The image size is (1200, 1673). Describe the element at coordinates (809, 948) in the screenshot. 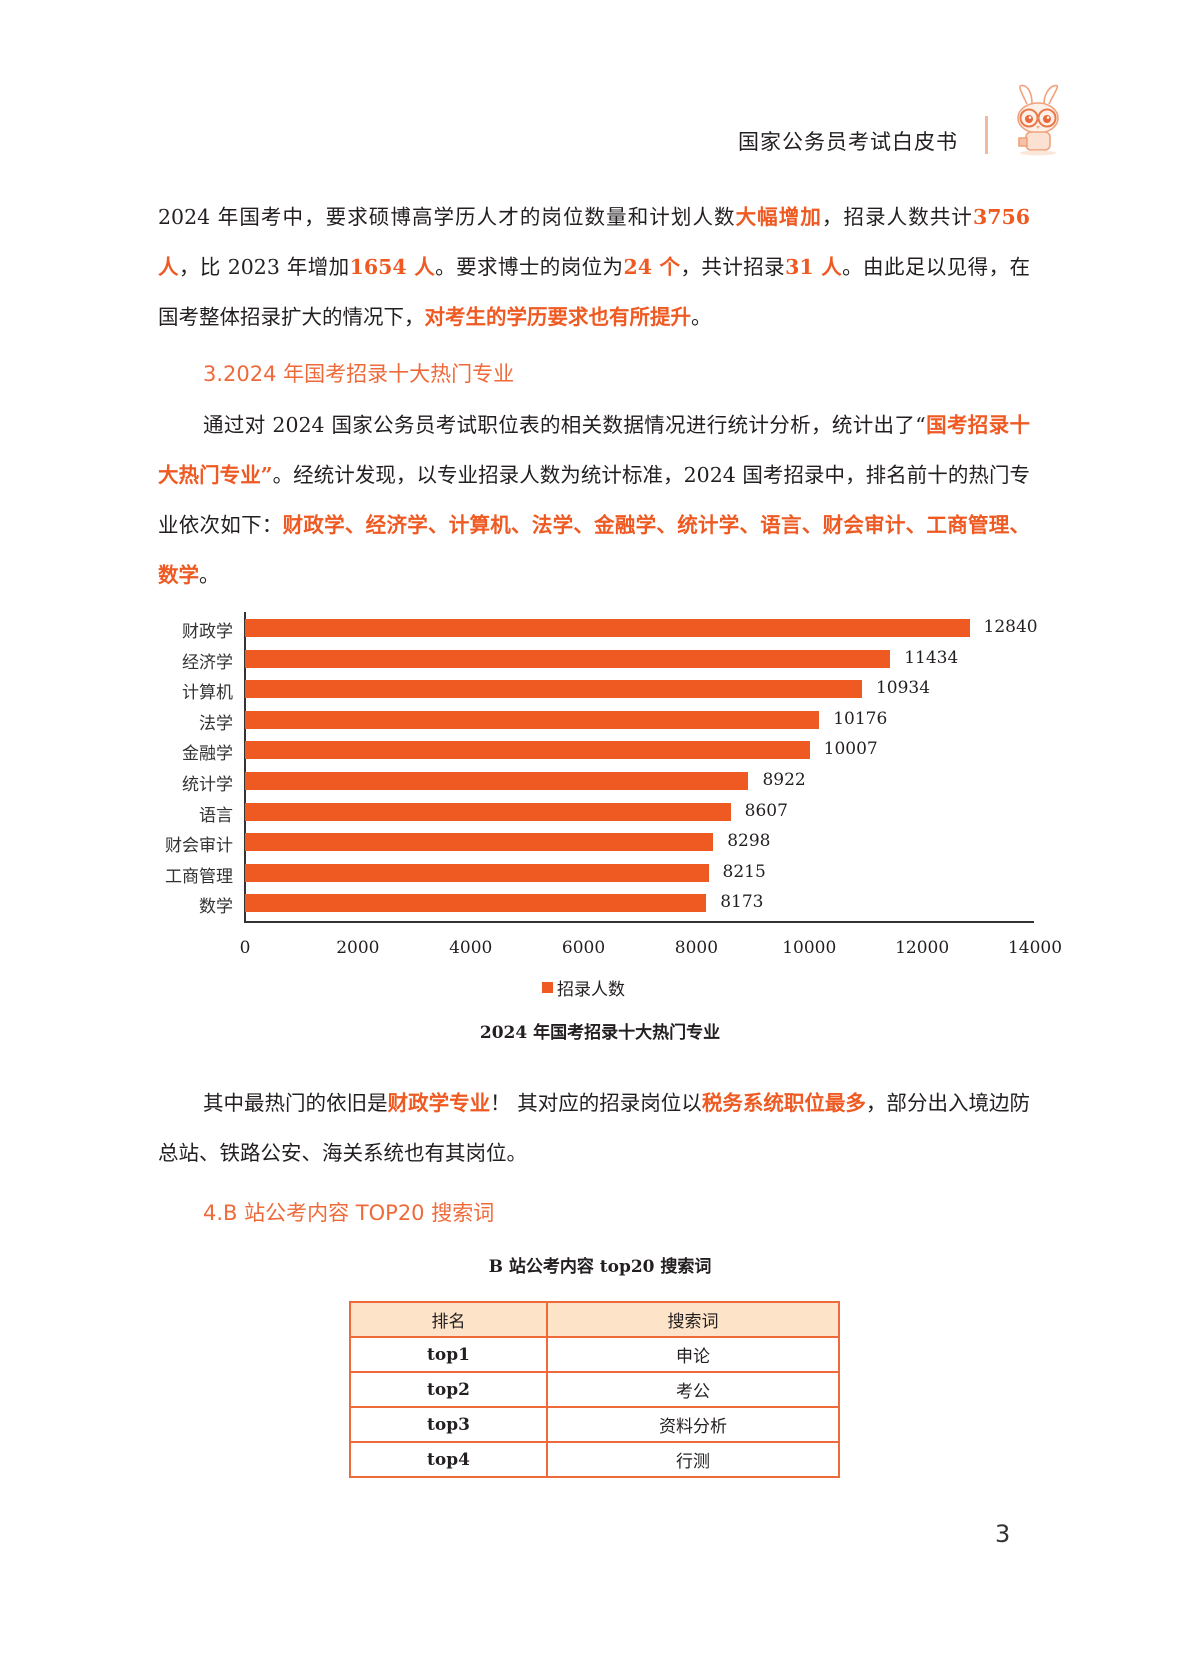

I see `x-tick-label: 10000` at that location.